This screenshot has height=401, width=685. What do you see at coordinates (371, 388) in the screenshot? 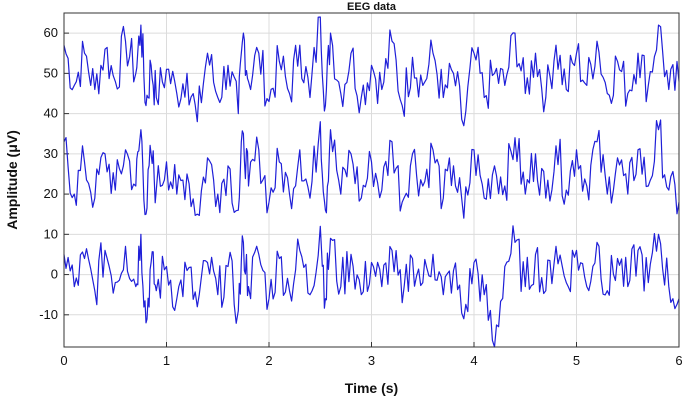
I see `x-axis-label: Time (s)` at bounding box center [371, 388].